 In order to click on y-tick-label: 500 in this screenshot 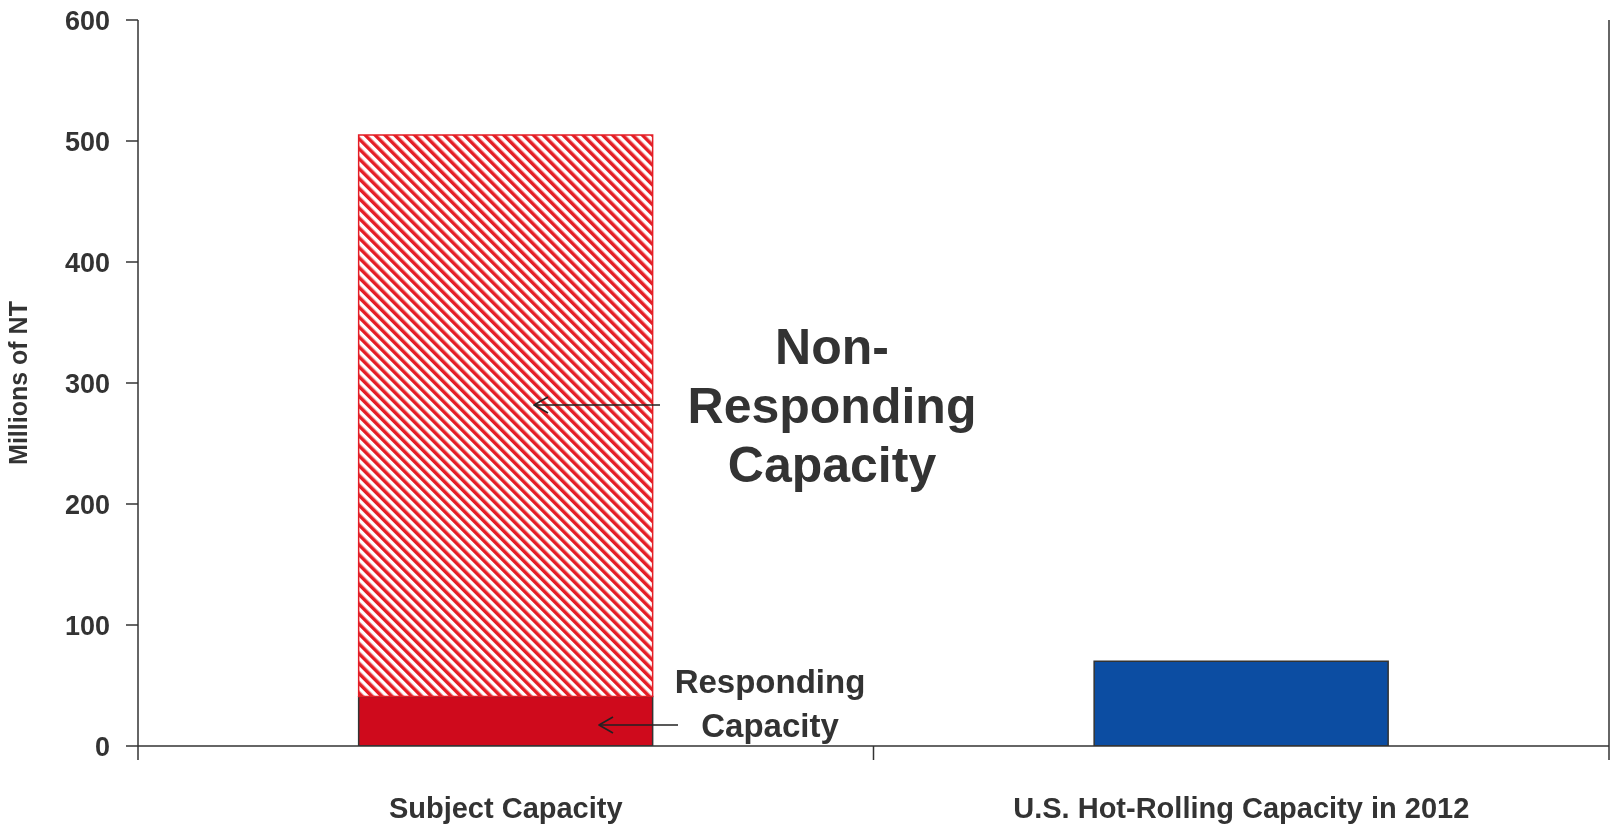, I will do `click(87, 141)`.